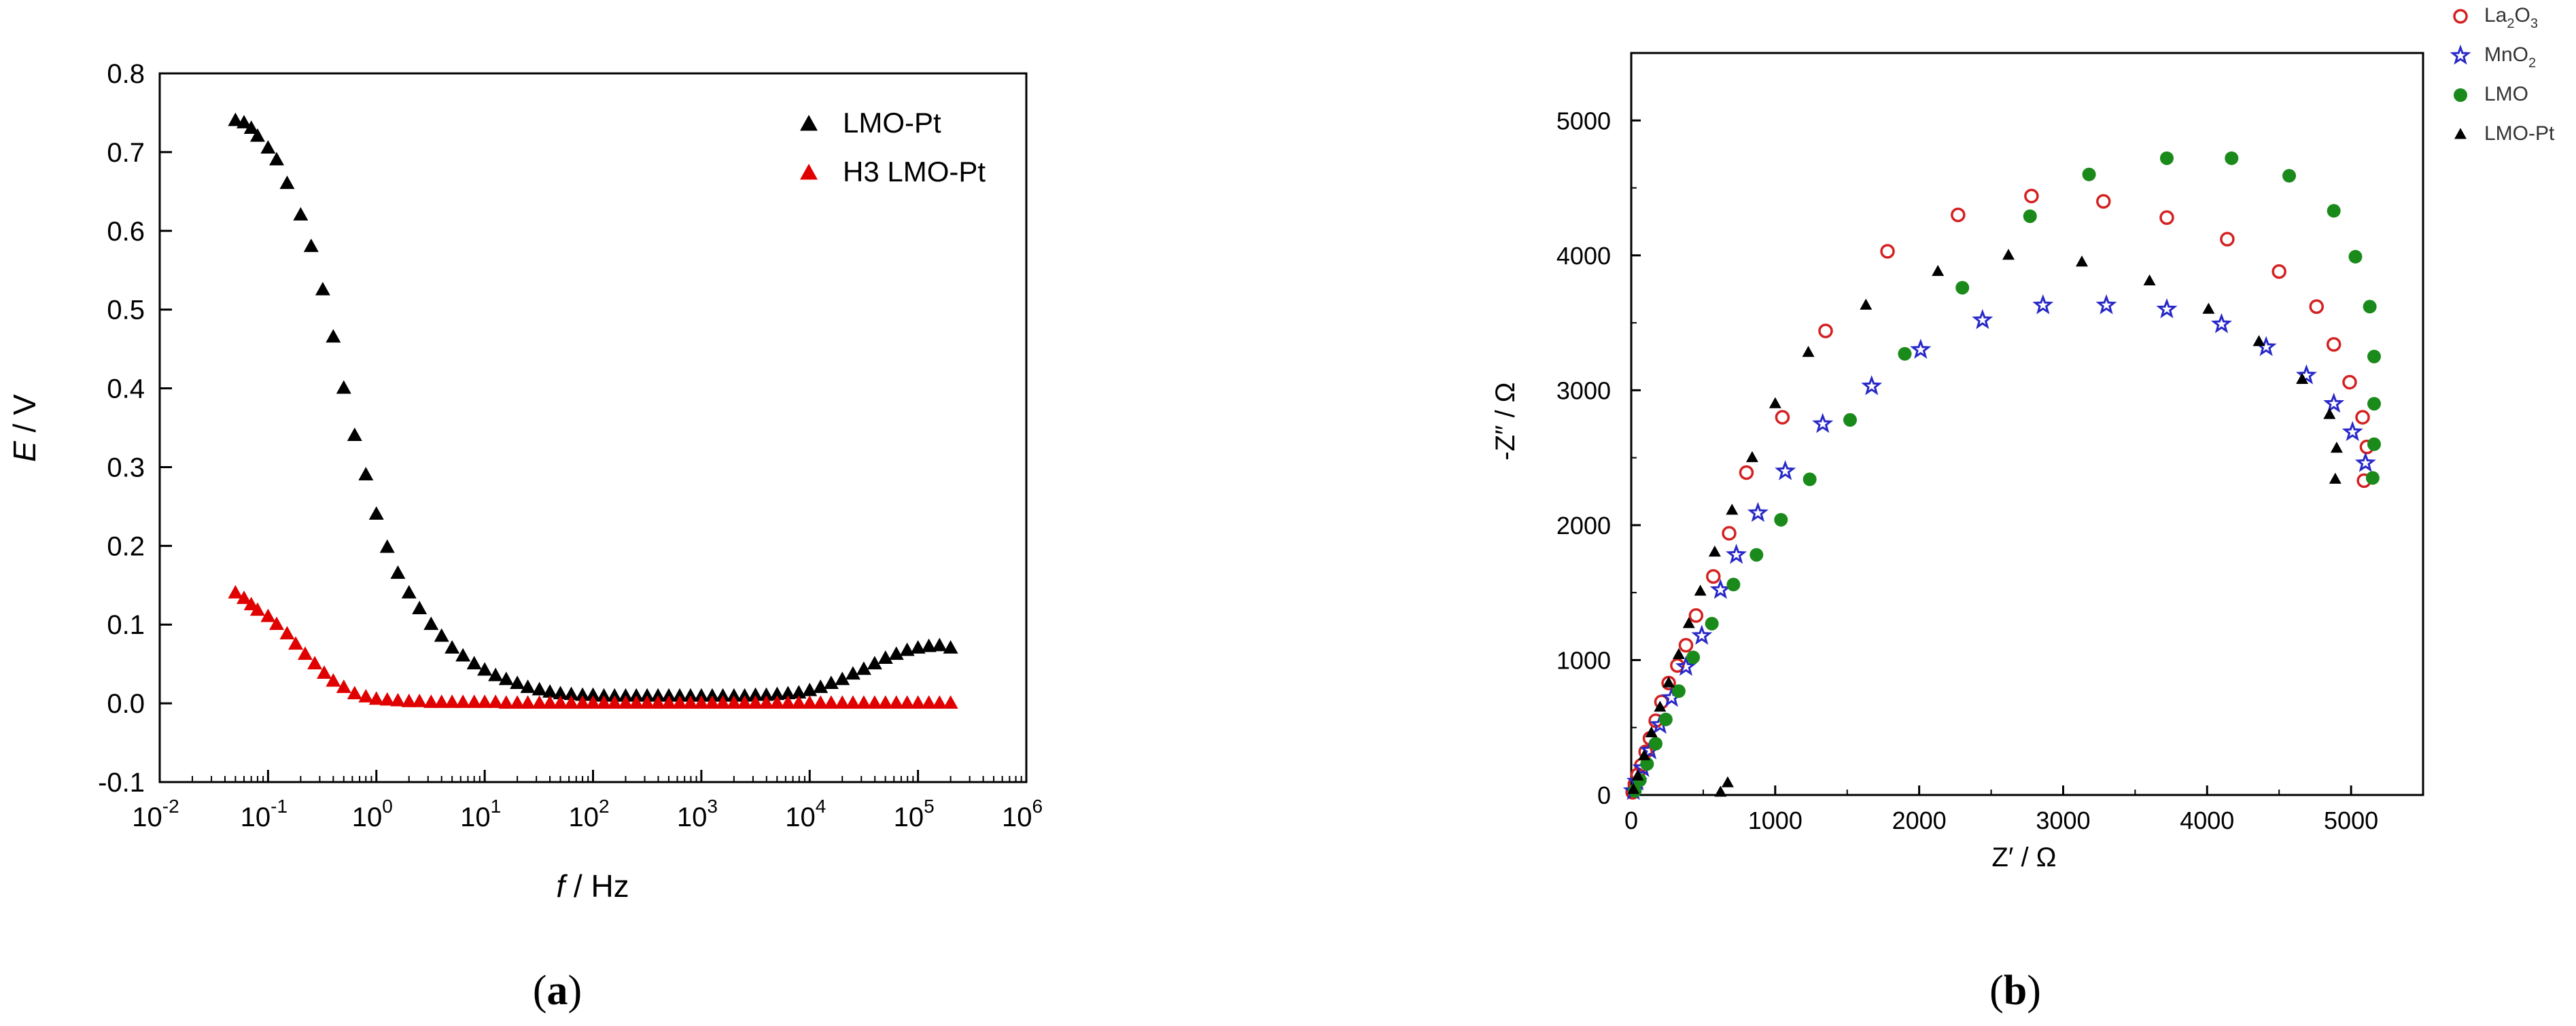 The image size is (2576, 1026). What do you see at coordinates (2510, 57) in the screenshot?
I see `legend-label: MnO2` at bounding box center [2510, 57].